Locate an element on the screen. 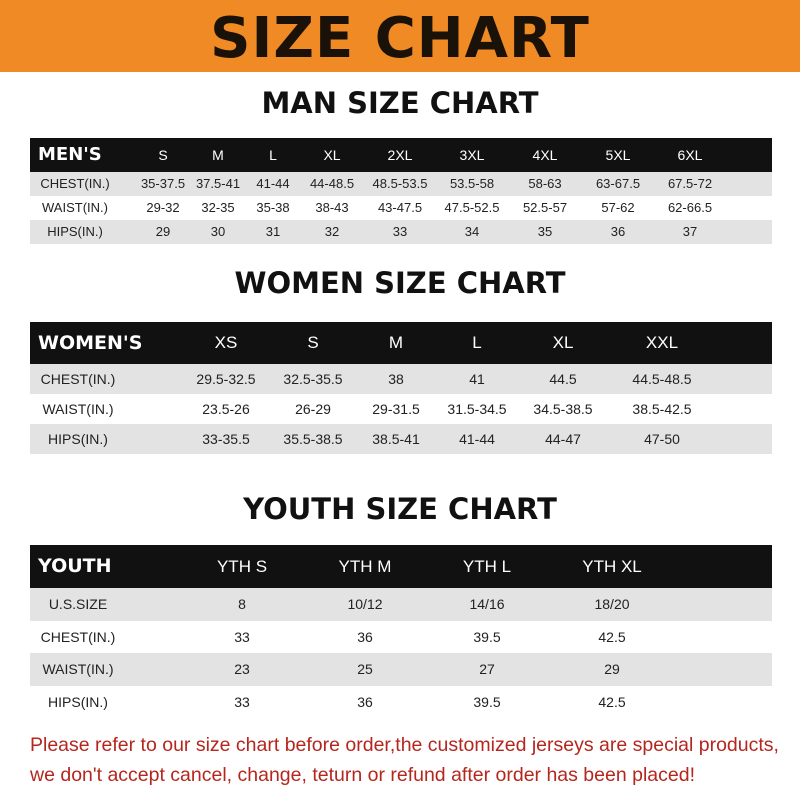  table-cell: 8 is located at coordinates (242, 604).